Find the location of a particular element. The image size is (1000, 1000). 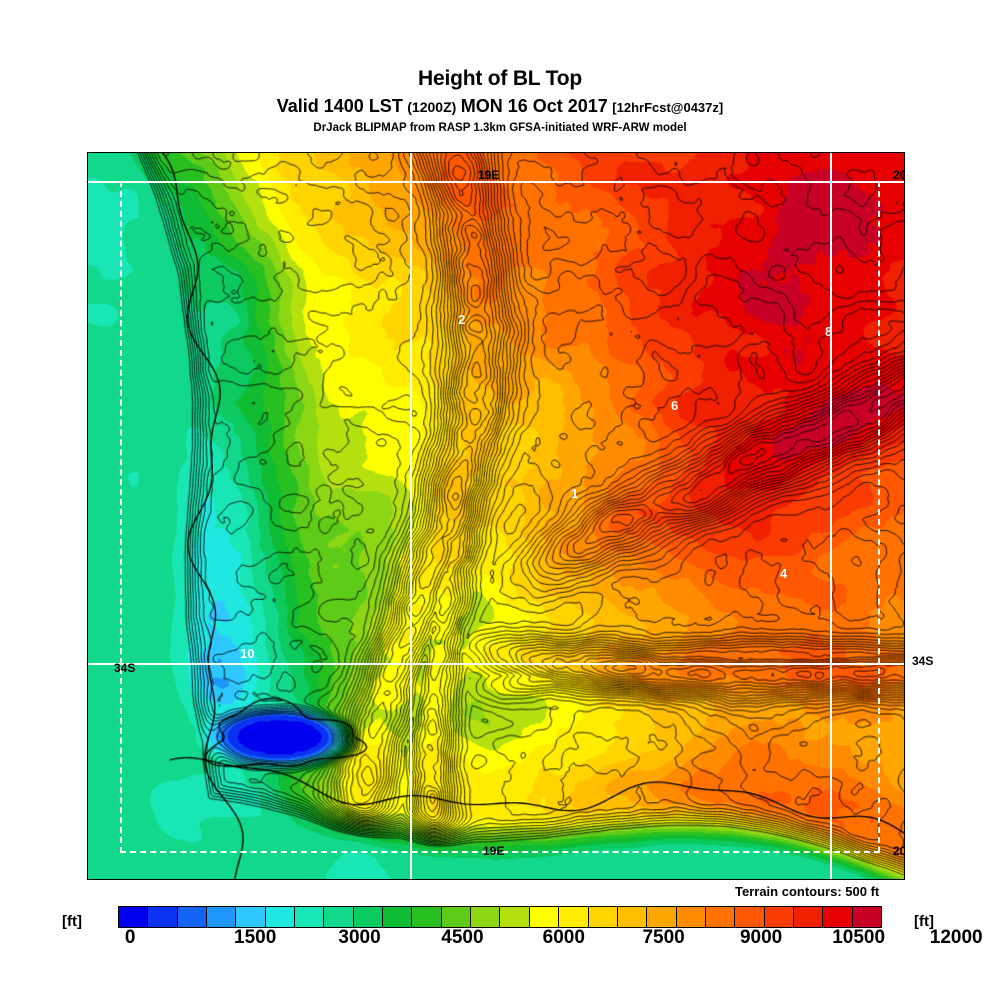

page-title: Height of BL Top is located at coordinates (500, 78).